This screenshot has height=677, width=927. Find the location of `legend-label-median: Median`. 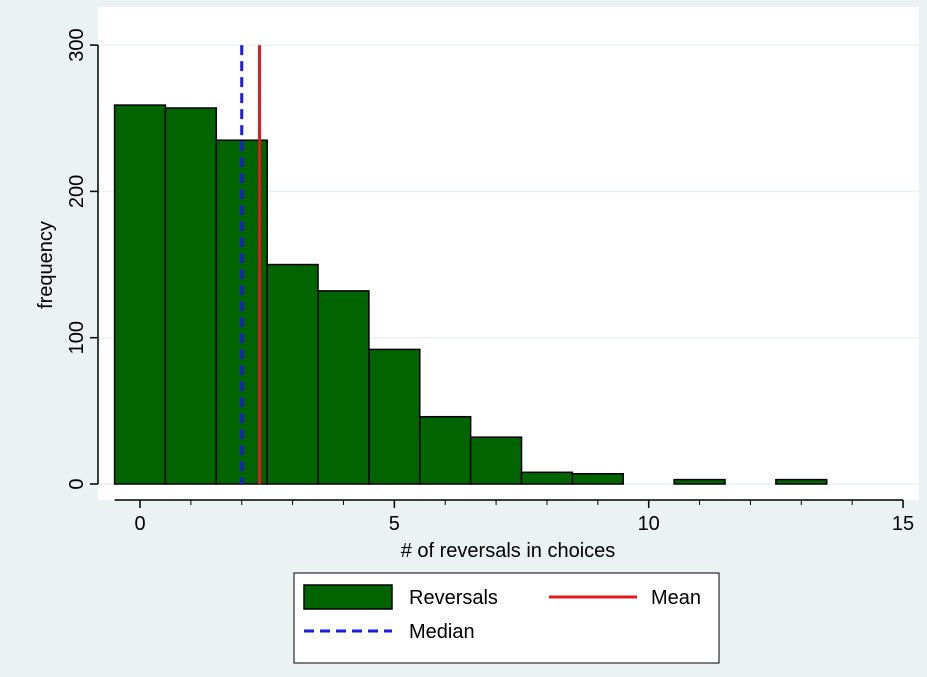

legend-label-median: Median is located at coordinates (442, 632).